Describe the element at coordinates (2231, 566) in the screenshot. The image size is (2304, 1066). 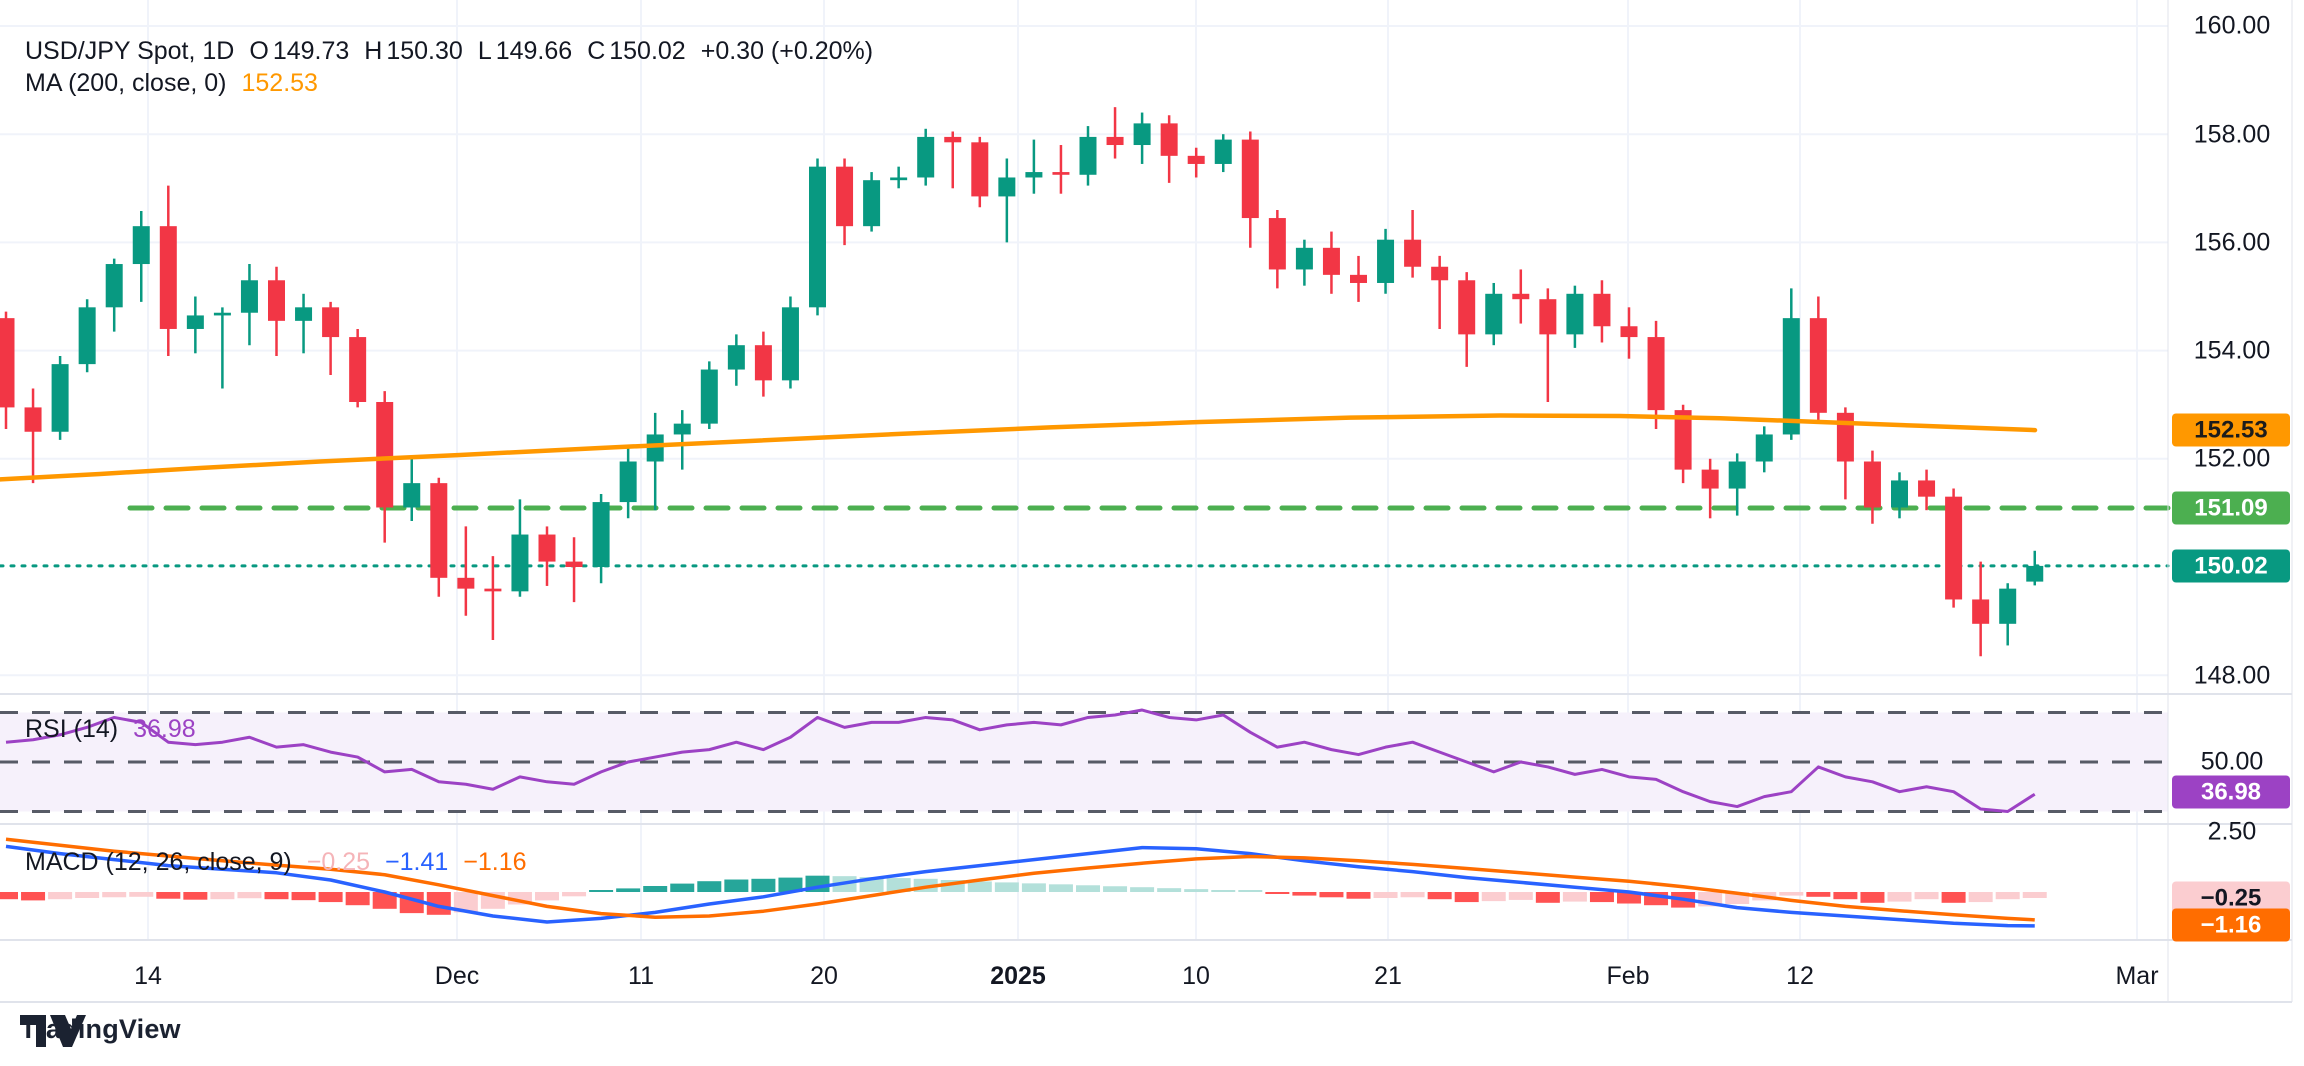
I see `last-price-badge: 150.02` at that location.